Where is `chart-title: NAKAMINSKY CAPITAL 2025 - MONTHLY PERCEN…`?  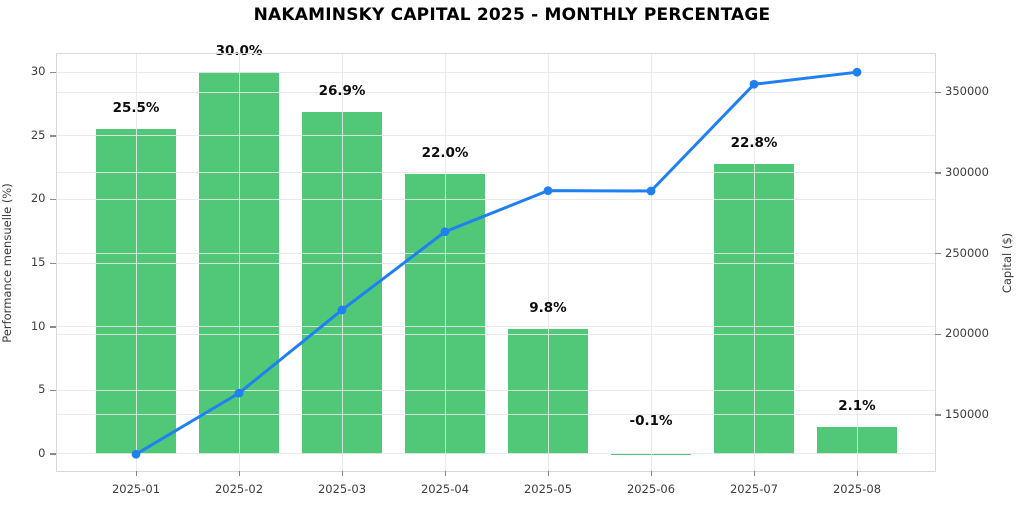
chart-title: NAKAMINSKY CAPITAL 2025 - MONTHLY PERCEN… is located at coordinates (512, 15).